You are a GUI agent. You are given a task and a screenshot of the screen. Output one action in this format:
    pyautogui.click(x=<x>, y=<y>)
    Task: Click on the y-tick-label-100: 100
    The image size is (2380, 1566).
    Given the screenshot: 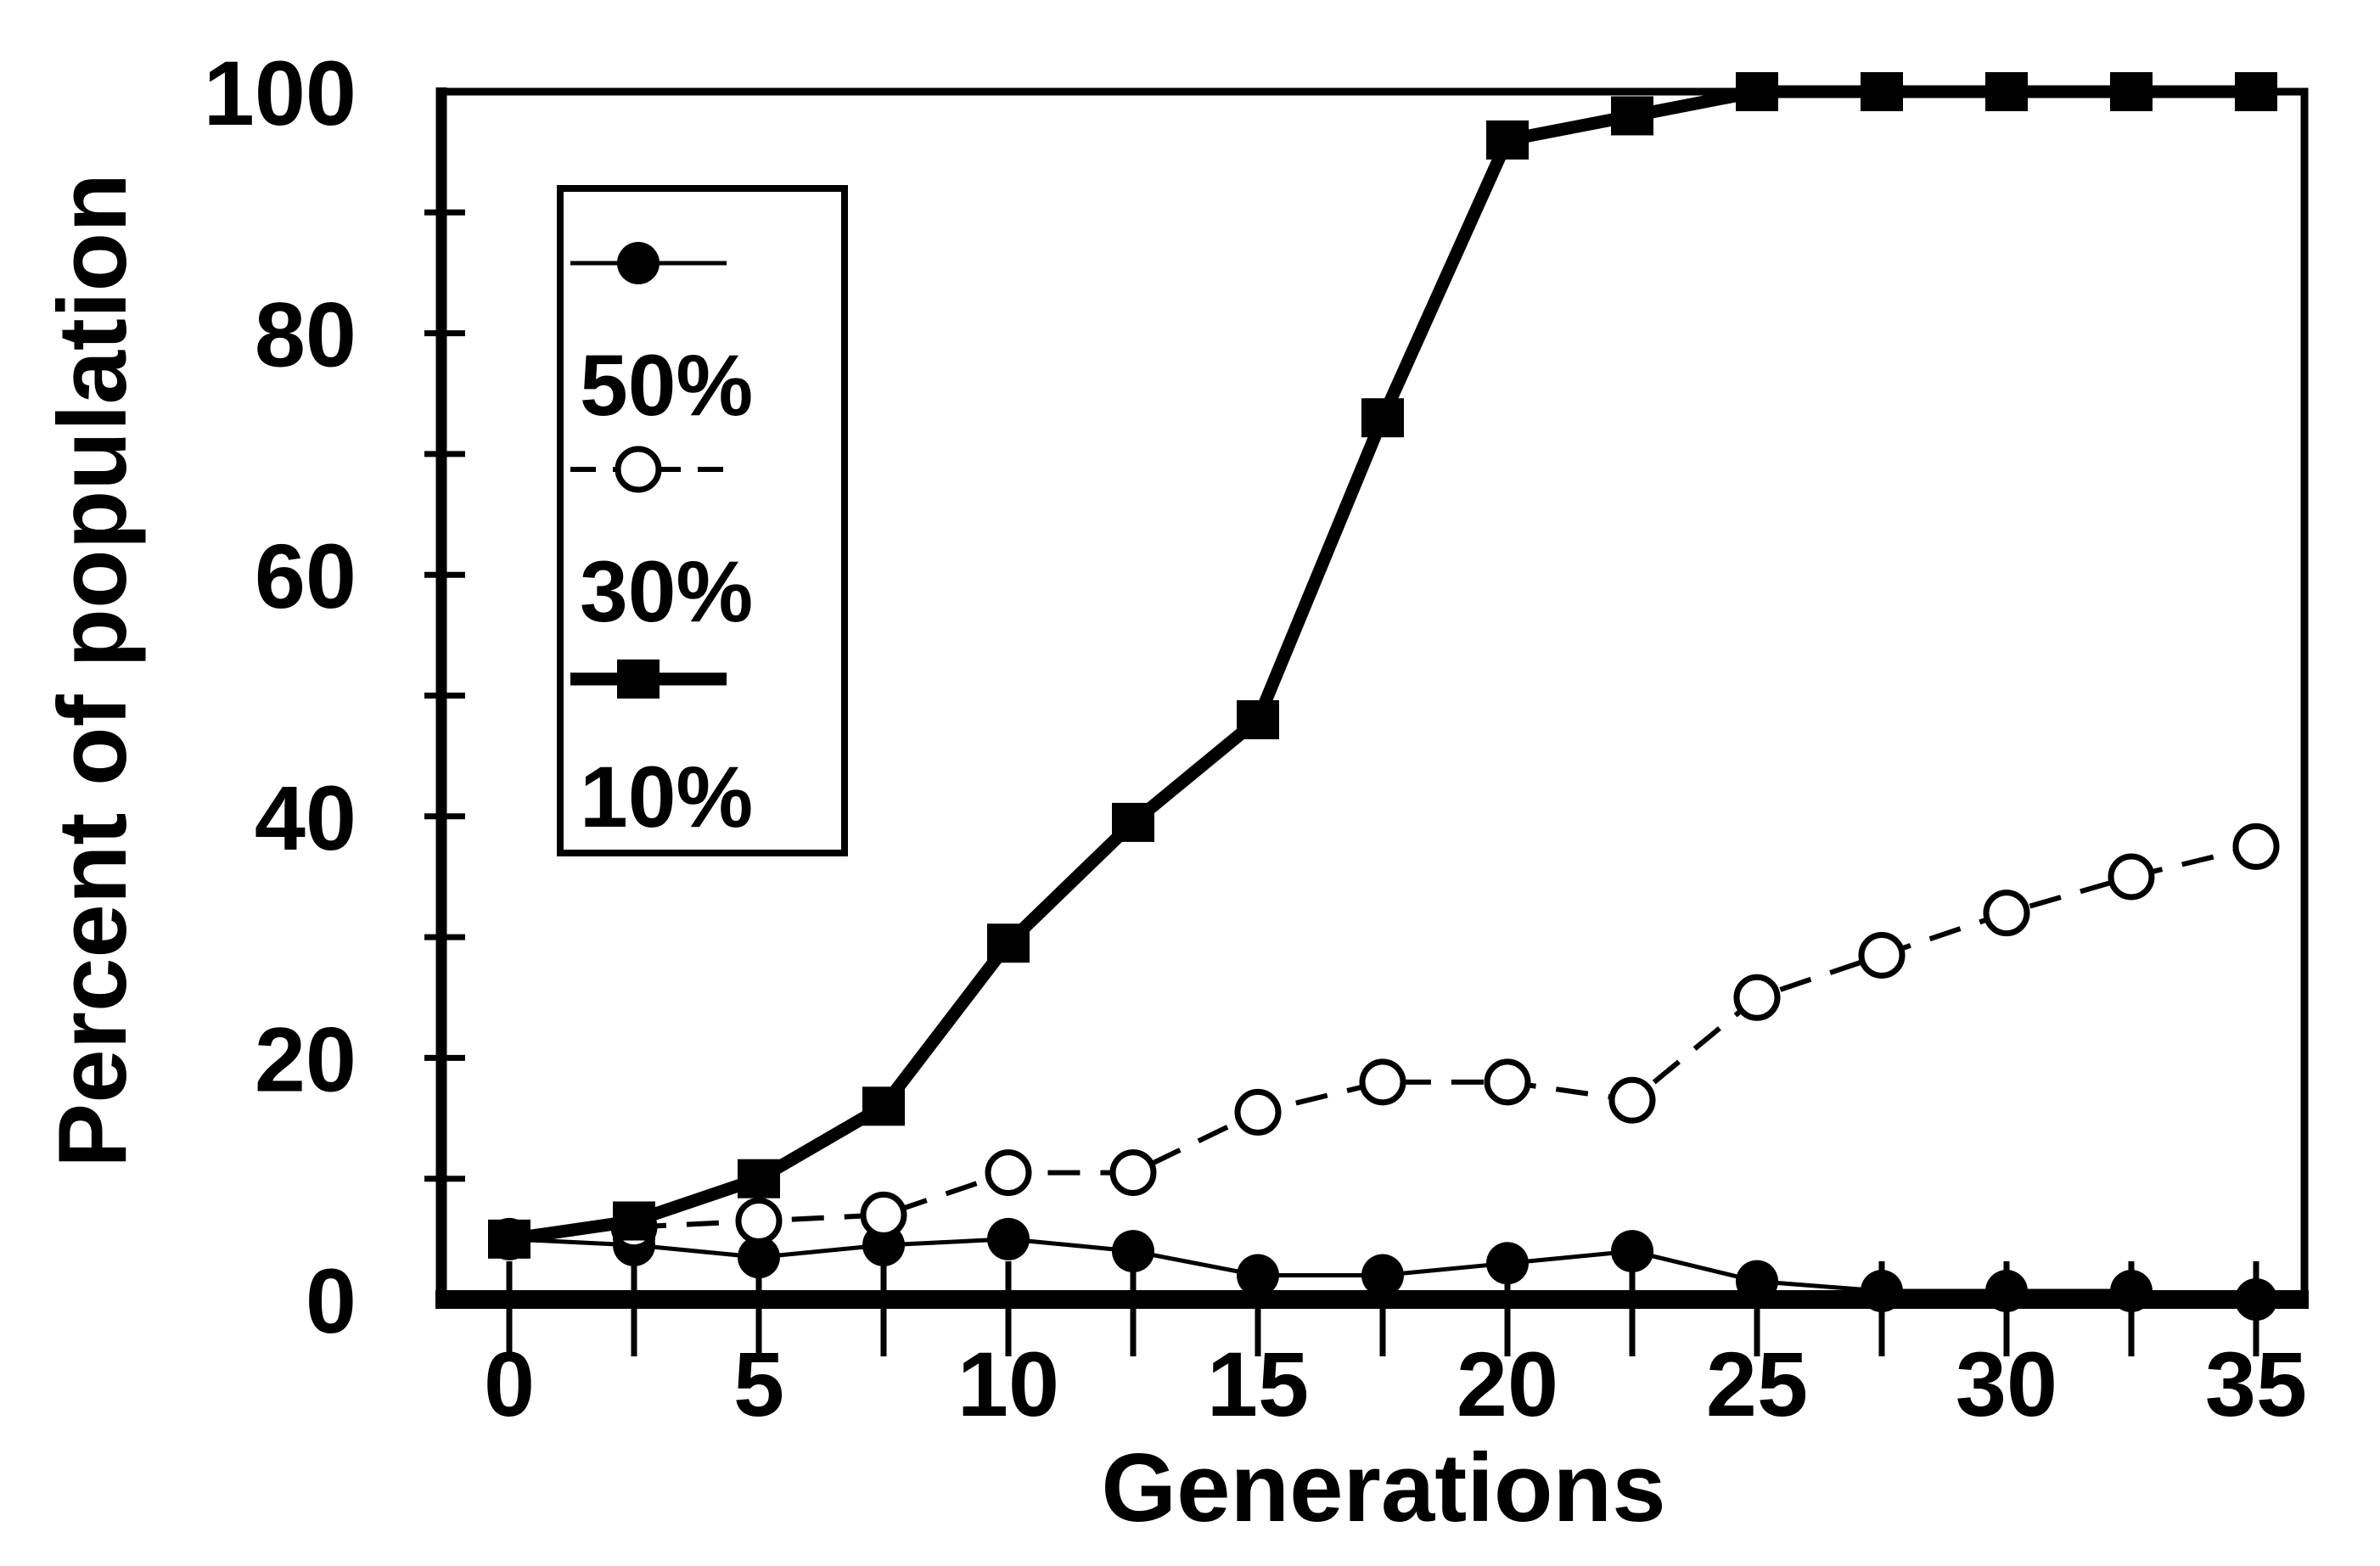 What is the action you would take?
    pyautogui.click(x=280, y=93)
    